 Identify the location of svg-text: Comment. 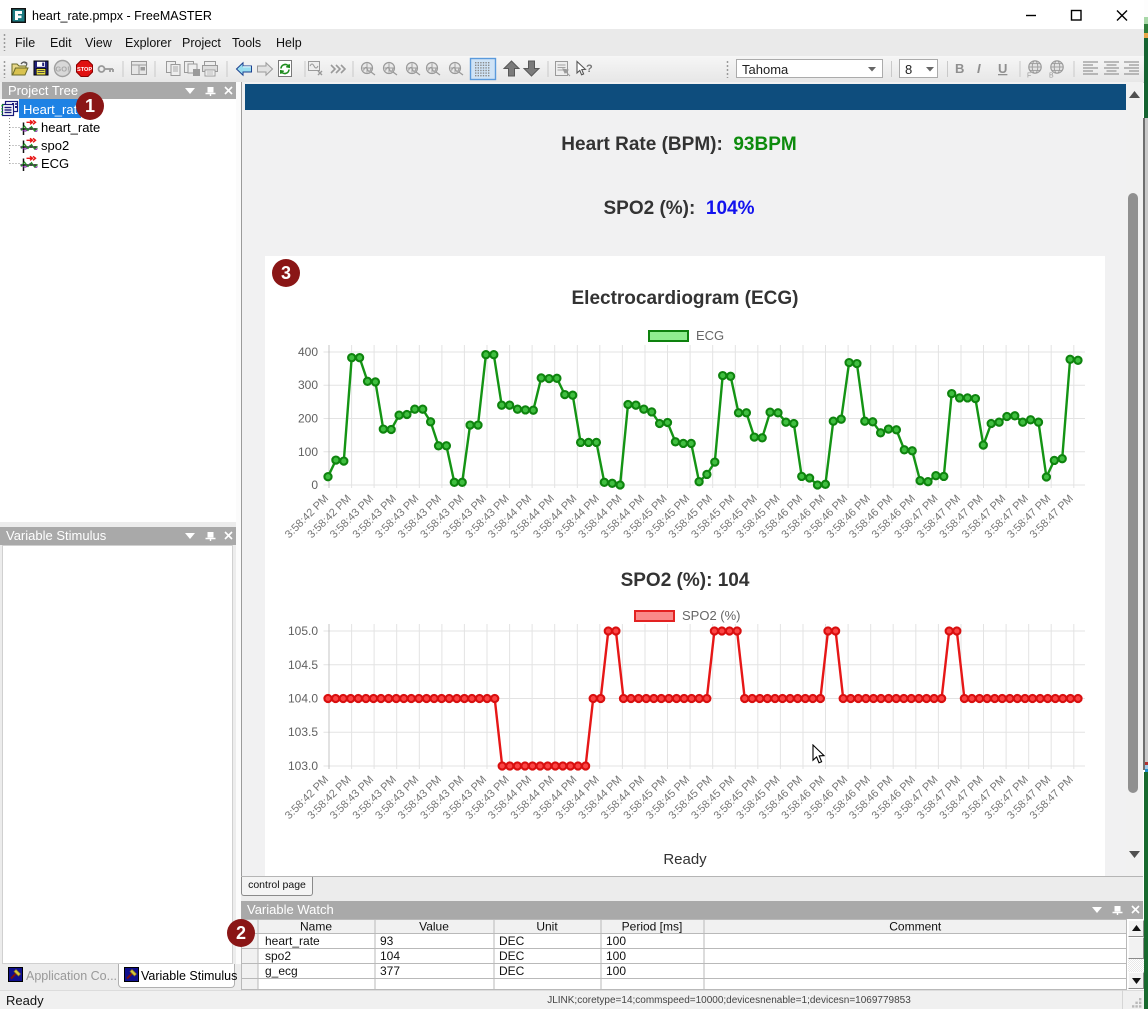
(915, 927).